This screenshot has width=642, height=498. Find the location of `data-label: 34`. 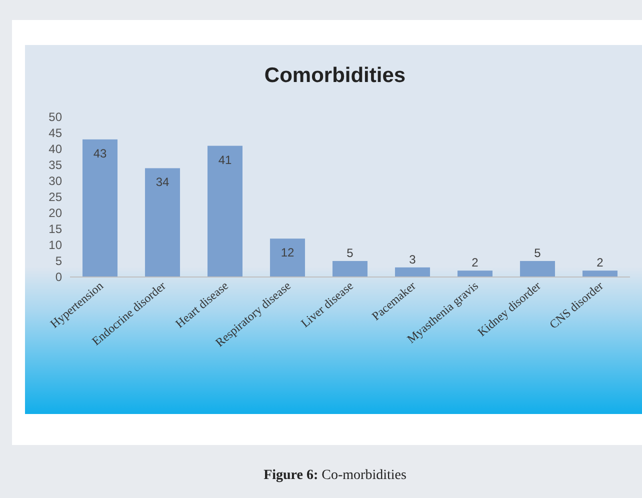

data-label: 34 is located at coordinates (163, 182).